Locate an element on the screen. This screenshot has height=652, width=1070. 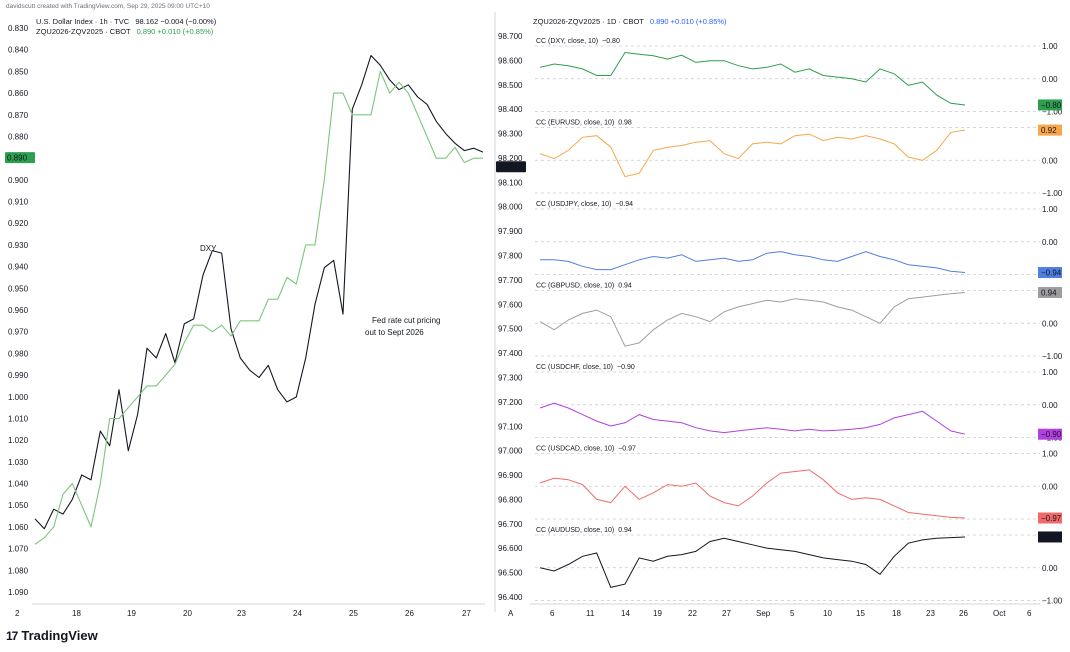
left-axis-tick-label: 0.900 is located at coordinates (18, 180).